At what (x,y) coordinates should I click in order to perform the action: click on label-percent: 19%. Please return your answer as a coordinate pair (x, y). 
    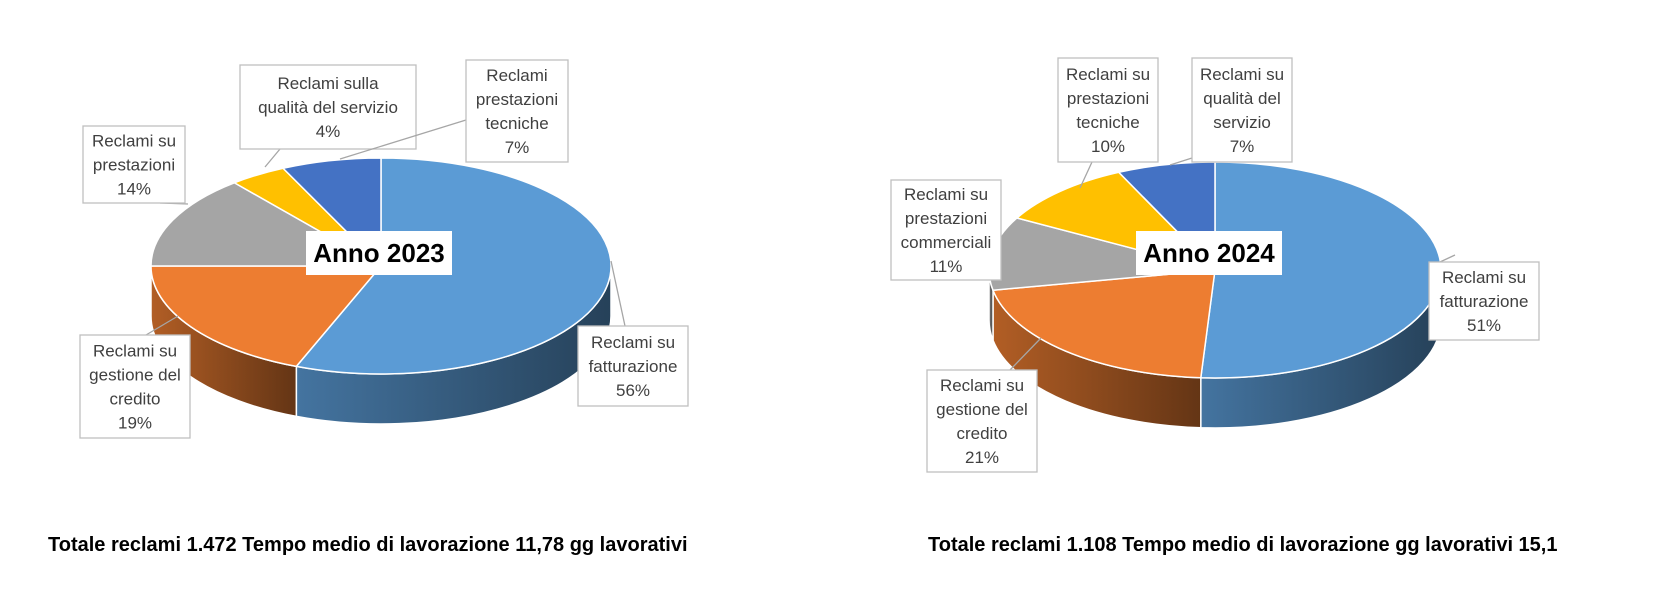
    Looking at the image, I should click on (135, 423).